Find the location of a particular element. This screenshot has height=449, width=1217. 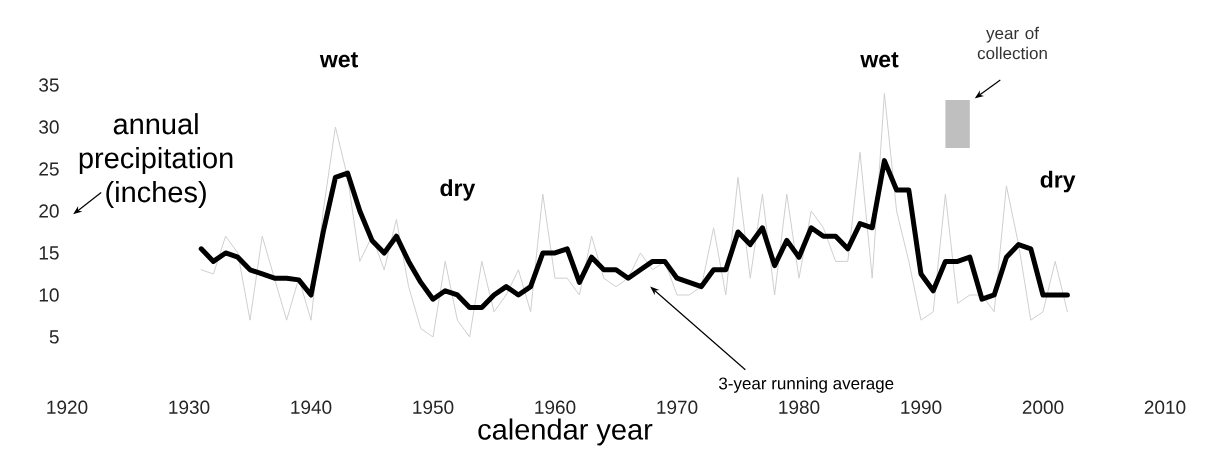

x-tick-label: 1960 is located at coordinates (555, 407).